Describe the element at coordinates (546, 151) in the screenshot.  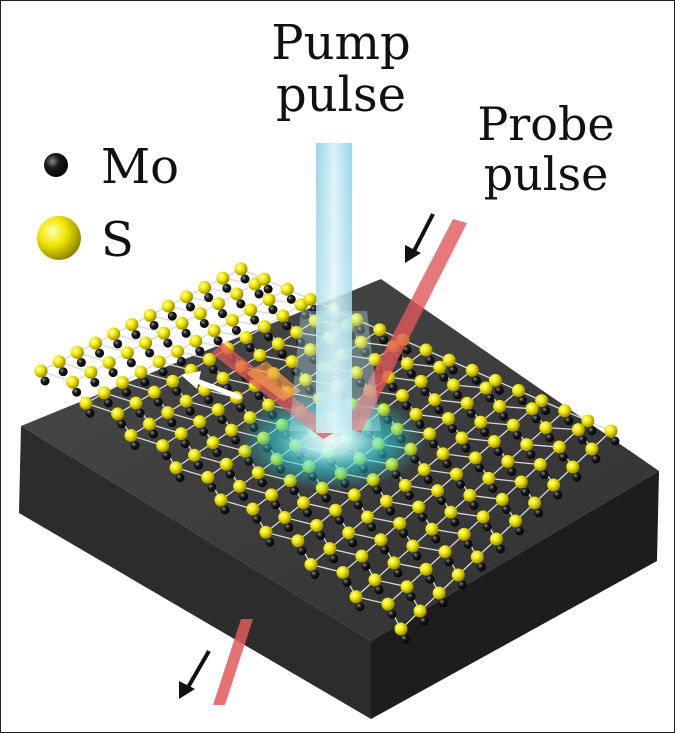
I see `probe-pulse-label: Probe pulse` at that location.